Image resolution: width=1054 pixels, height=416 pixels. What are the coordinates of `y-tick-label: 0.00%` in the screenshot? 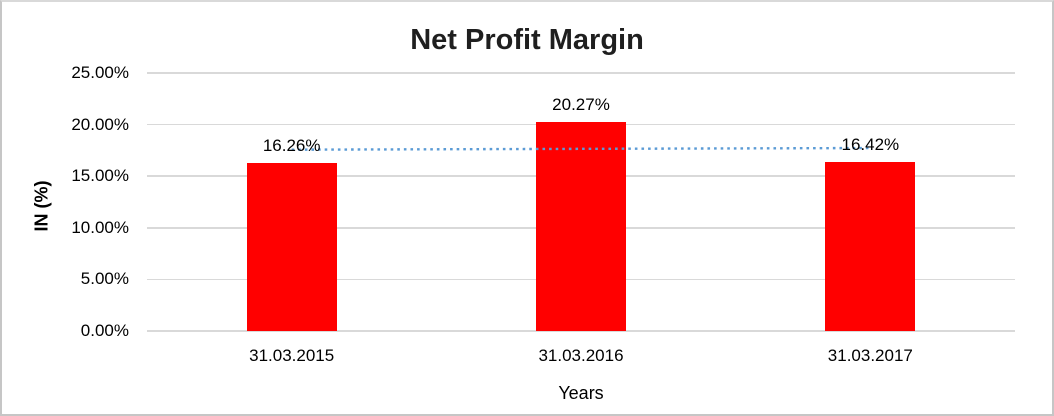 It's located at (104, 330).